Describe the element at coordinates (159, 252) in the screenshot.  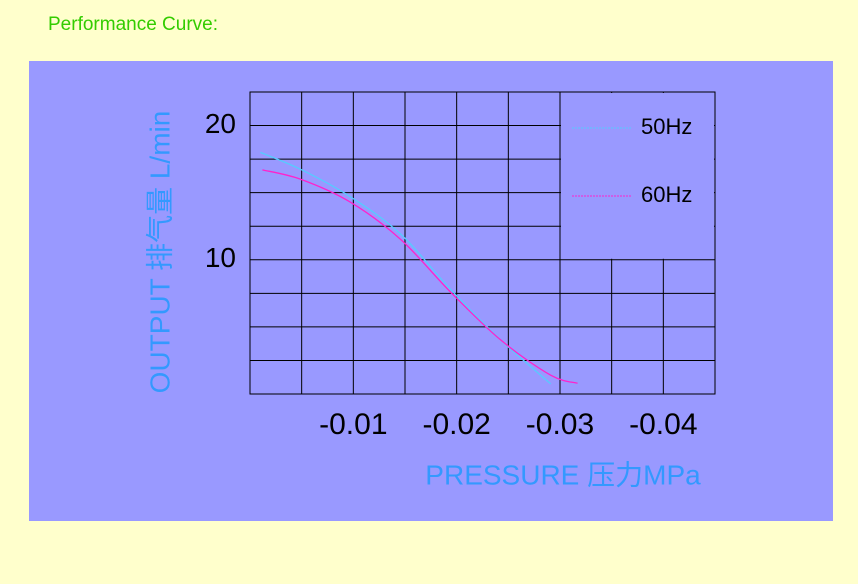
I see `y-axis-label: OUTPUT 排气量 L/min` at that location.